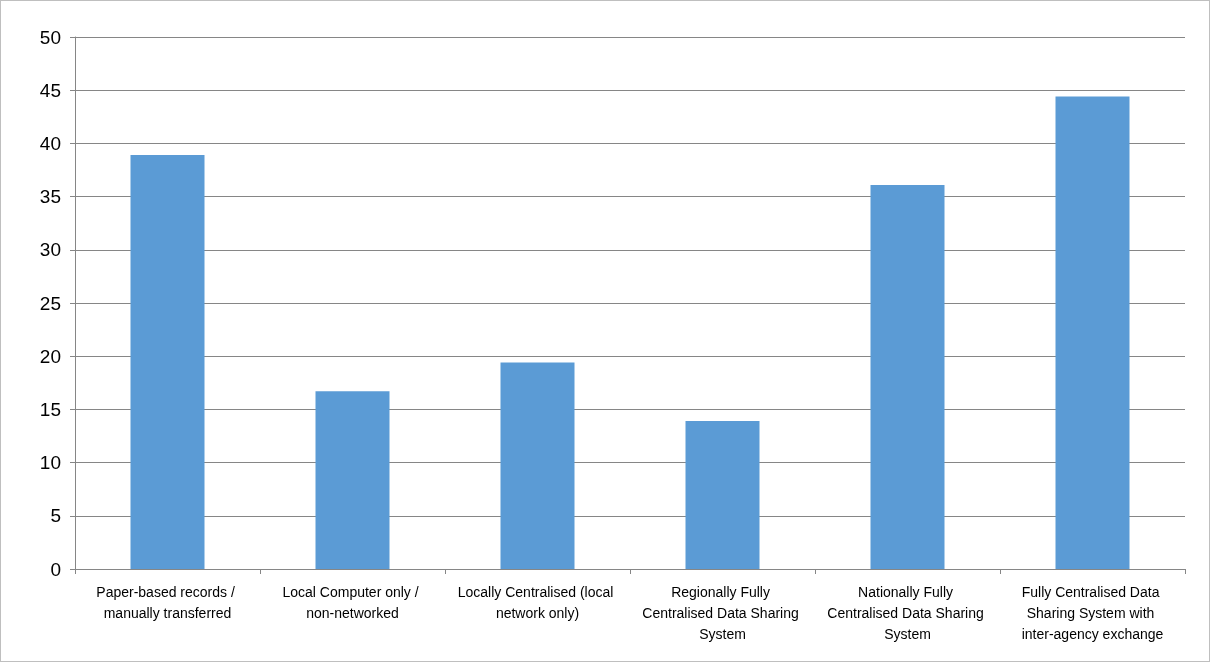 This screenshot has height=664, width=1212. Describe the element at coordinates (50, 250) in the screenshot. I see `y-tick-label: 30` at that location.